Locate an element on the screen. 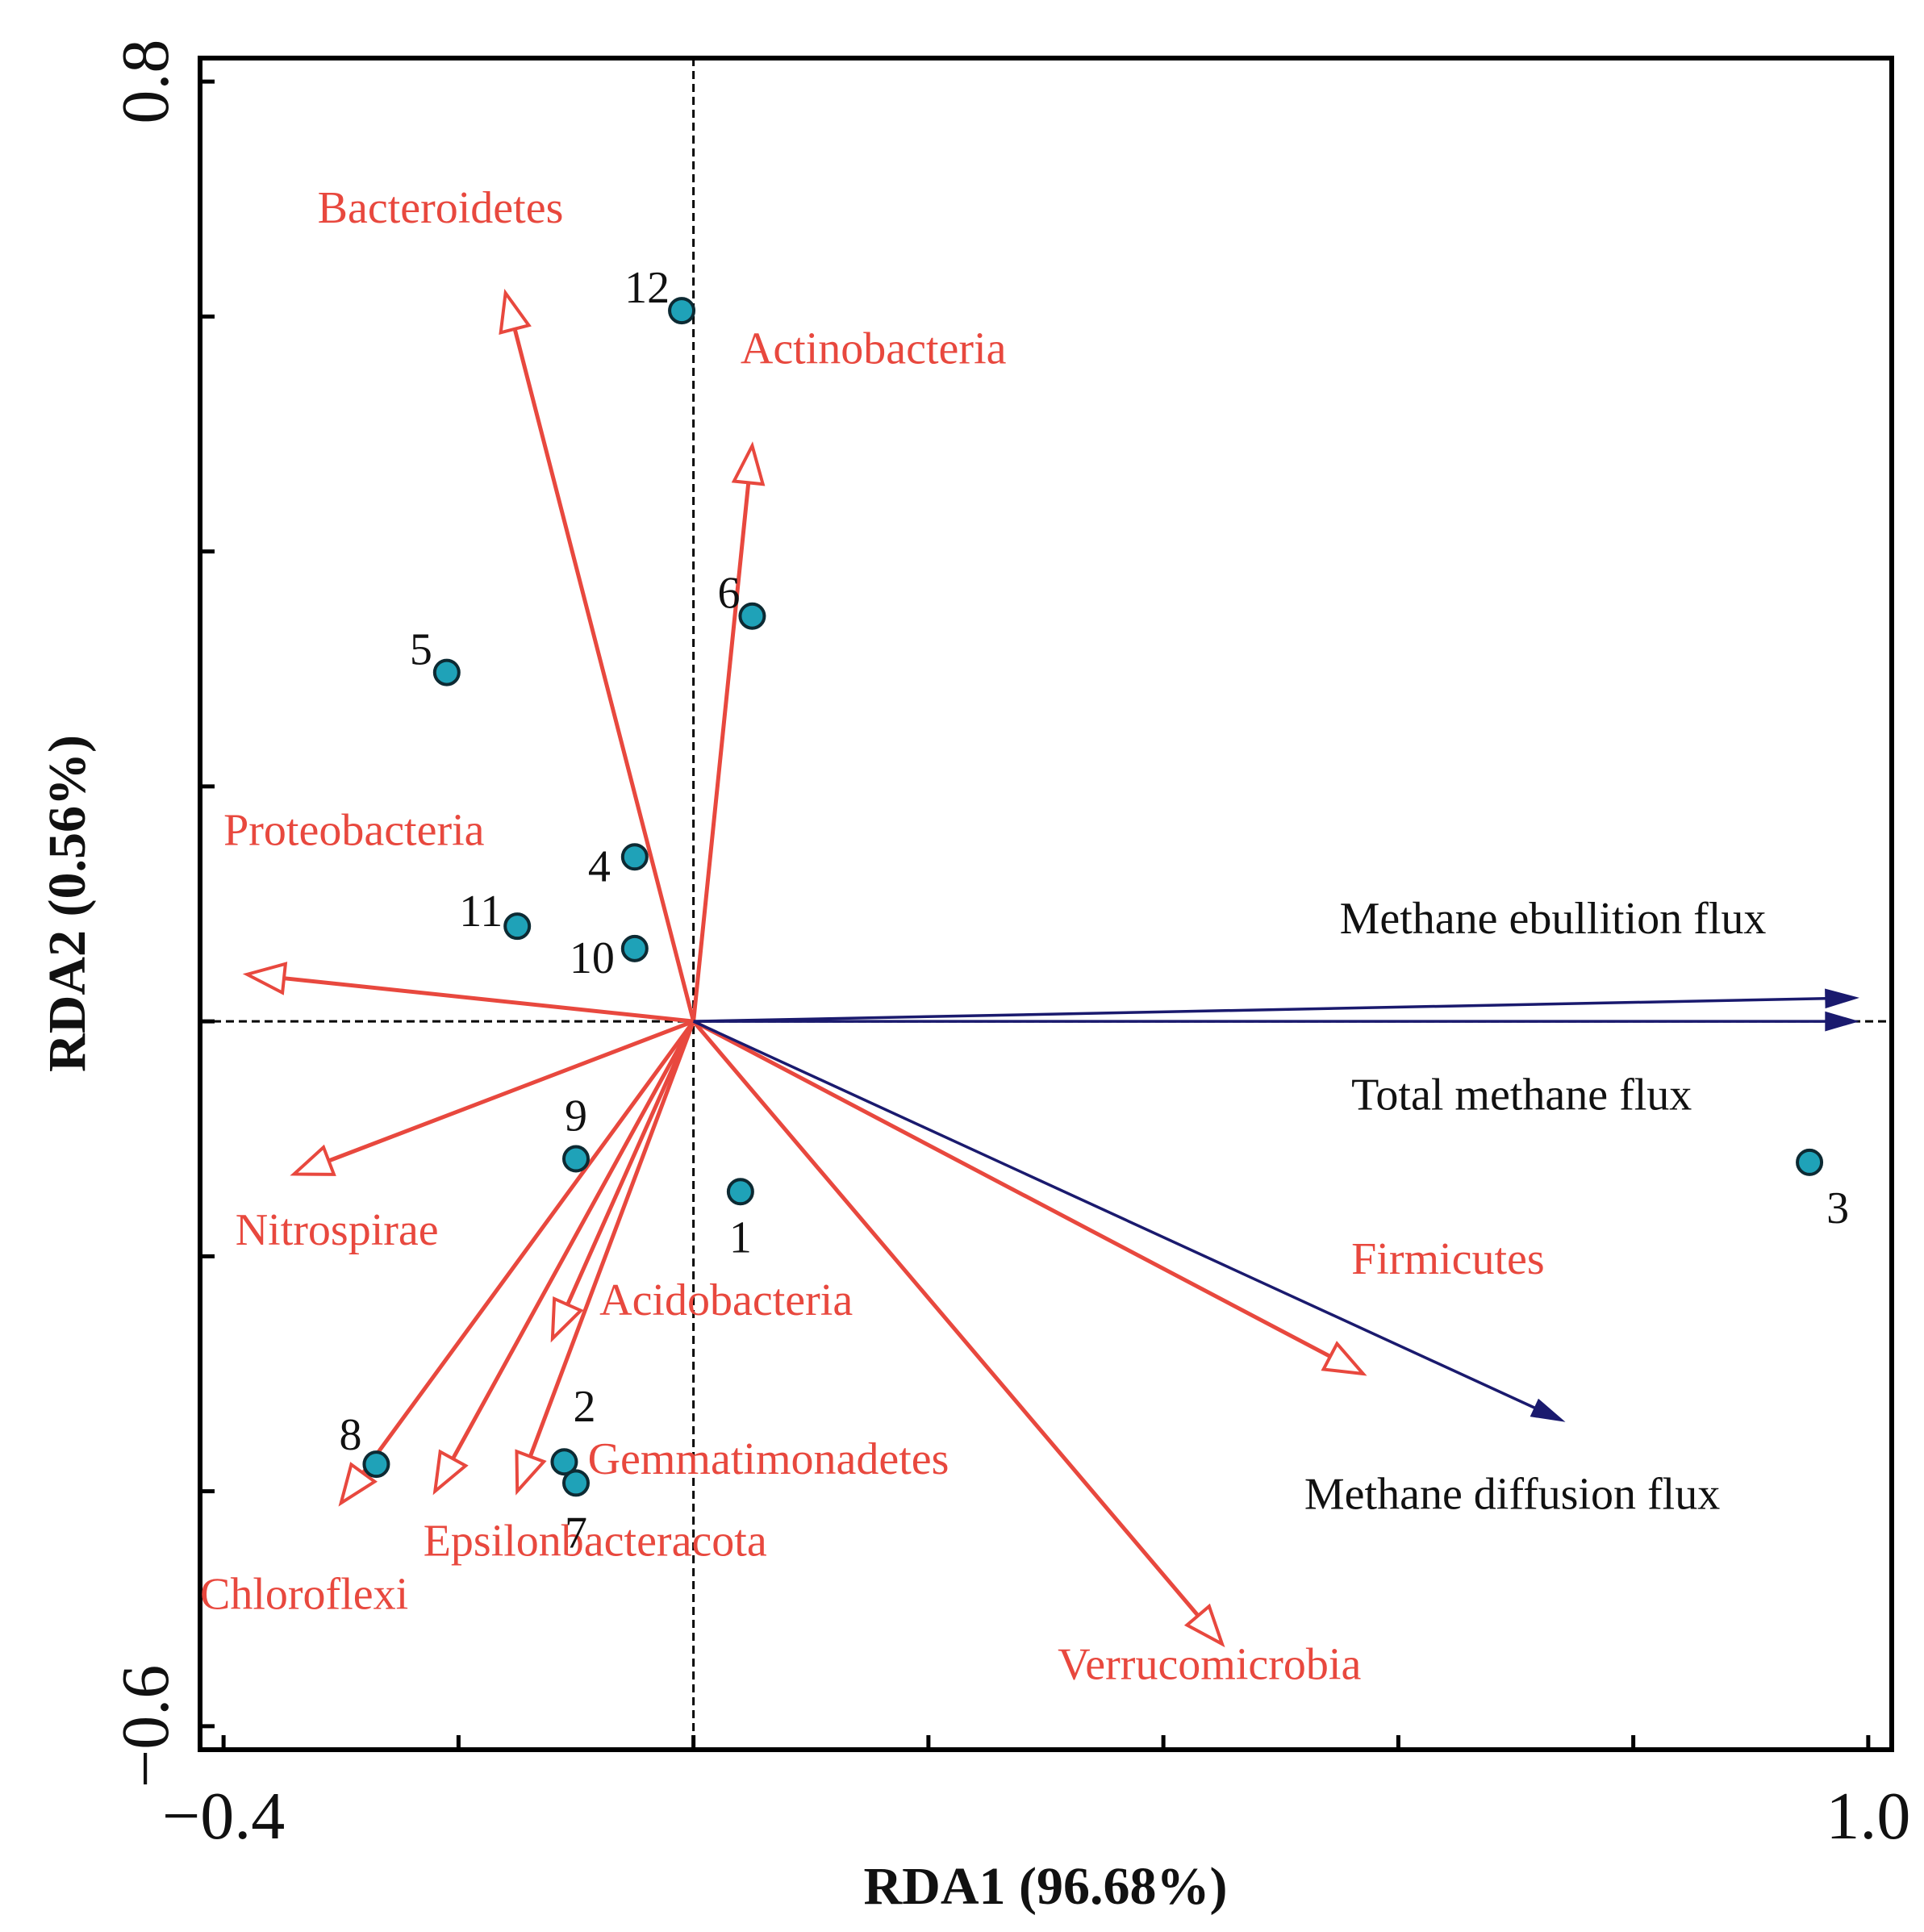  species-label-actinobacteria: Actinobacteria is located at coordinates (874, 349).